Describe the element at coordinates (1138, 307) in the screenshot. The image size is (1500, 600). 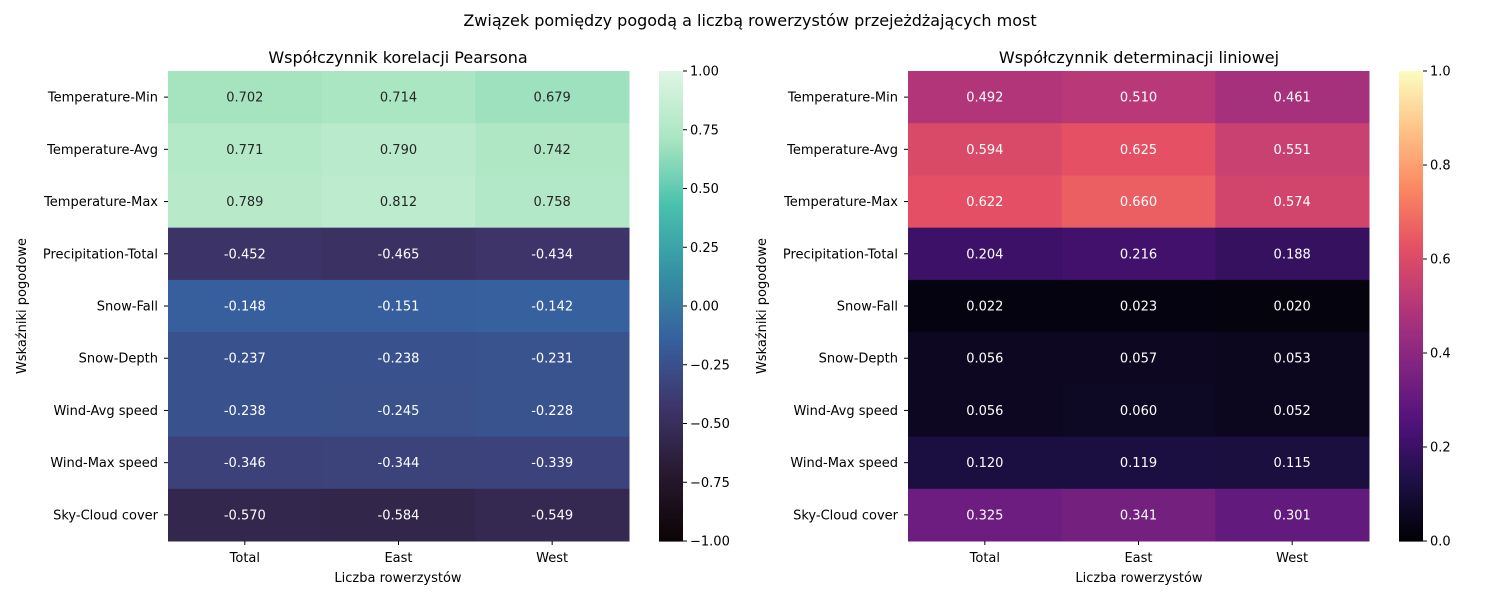
I see `cell-value-label: 0.023` at that location.